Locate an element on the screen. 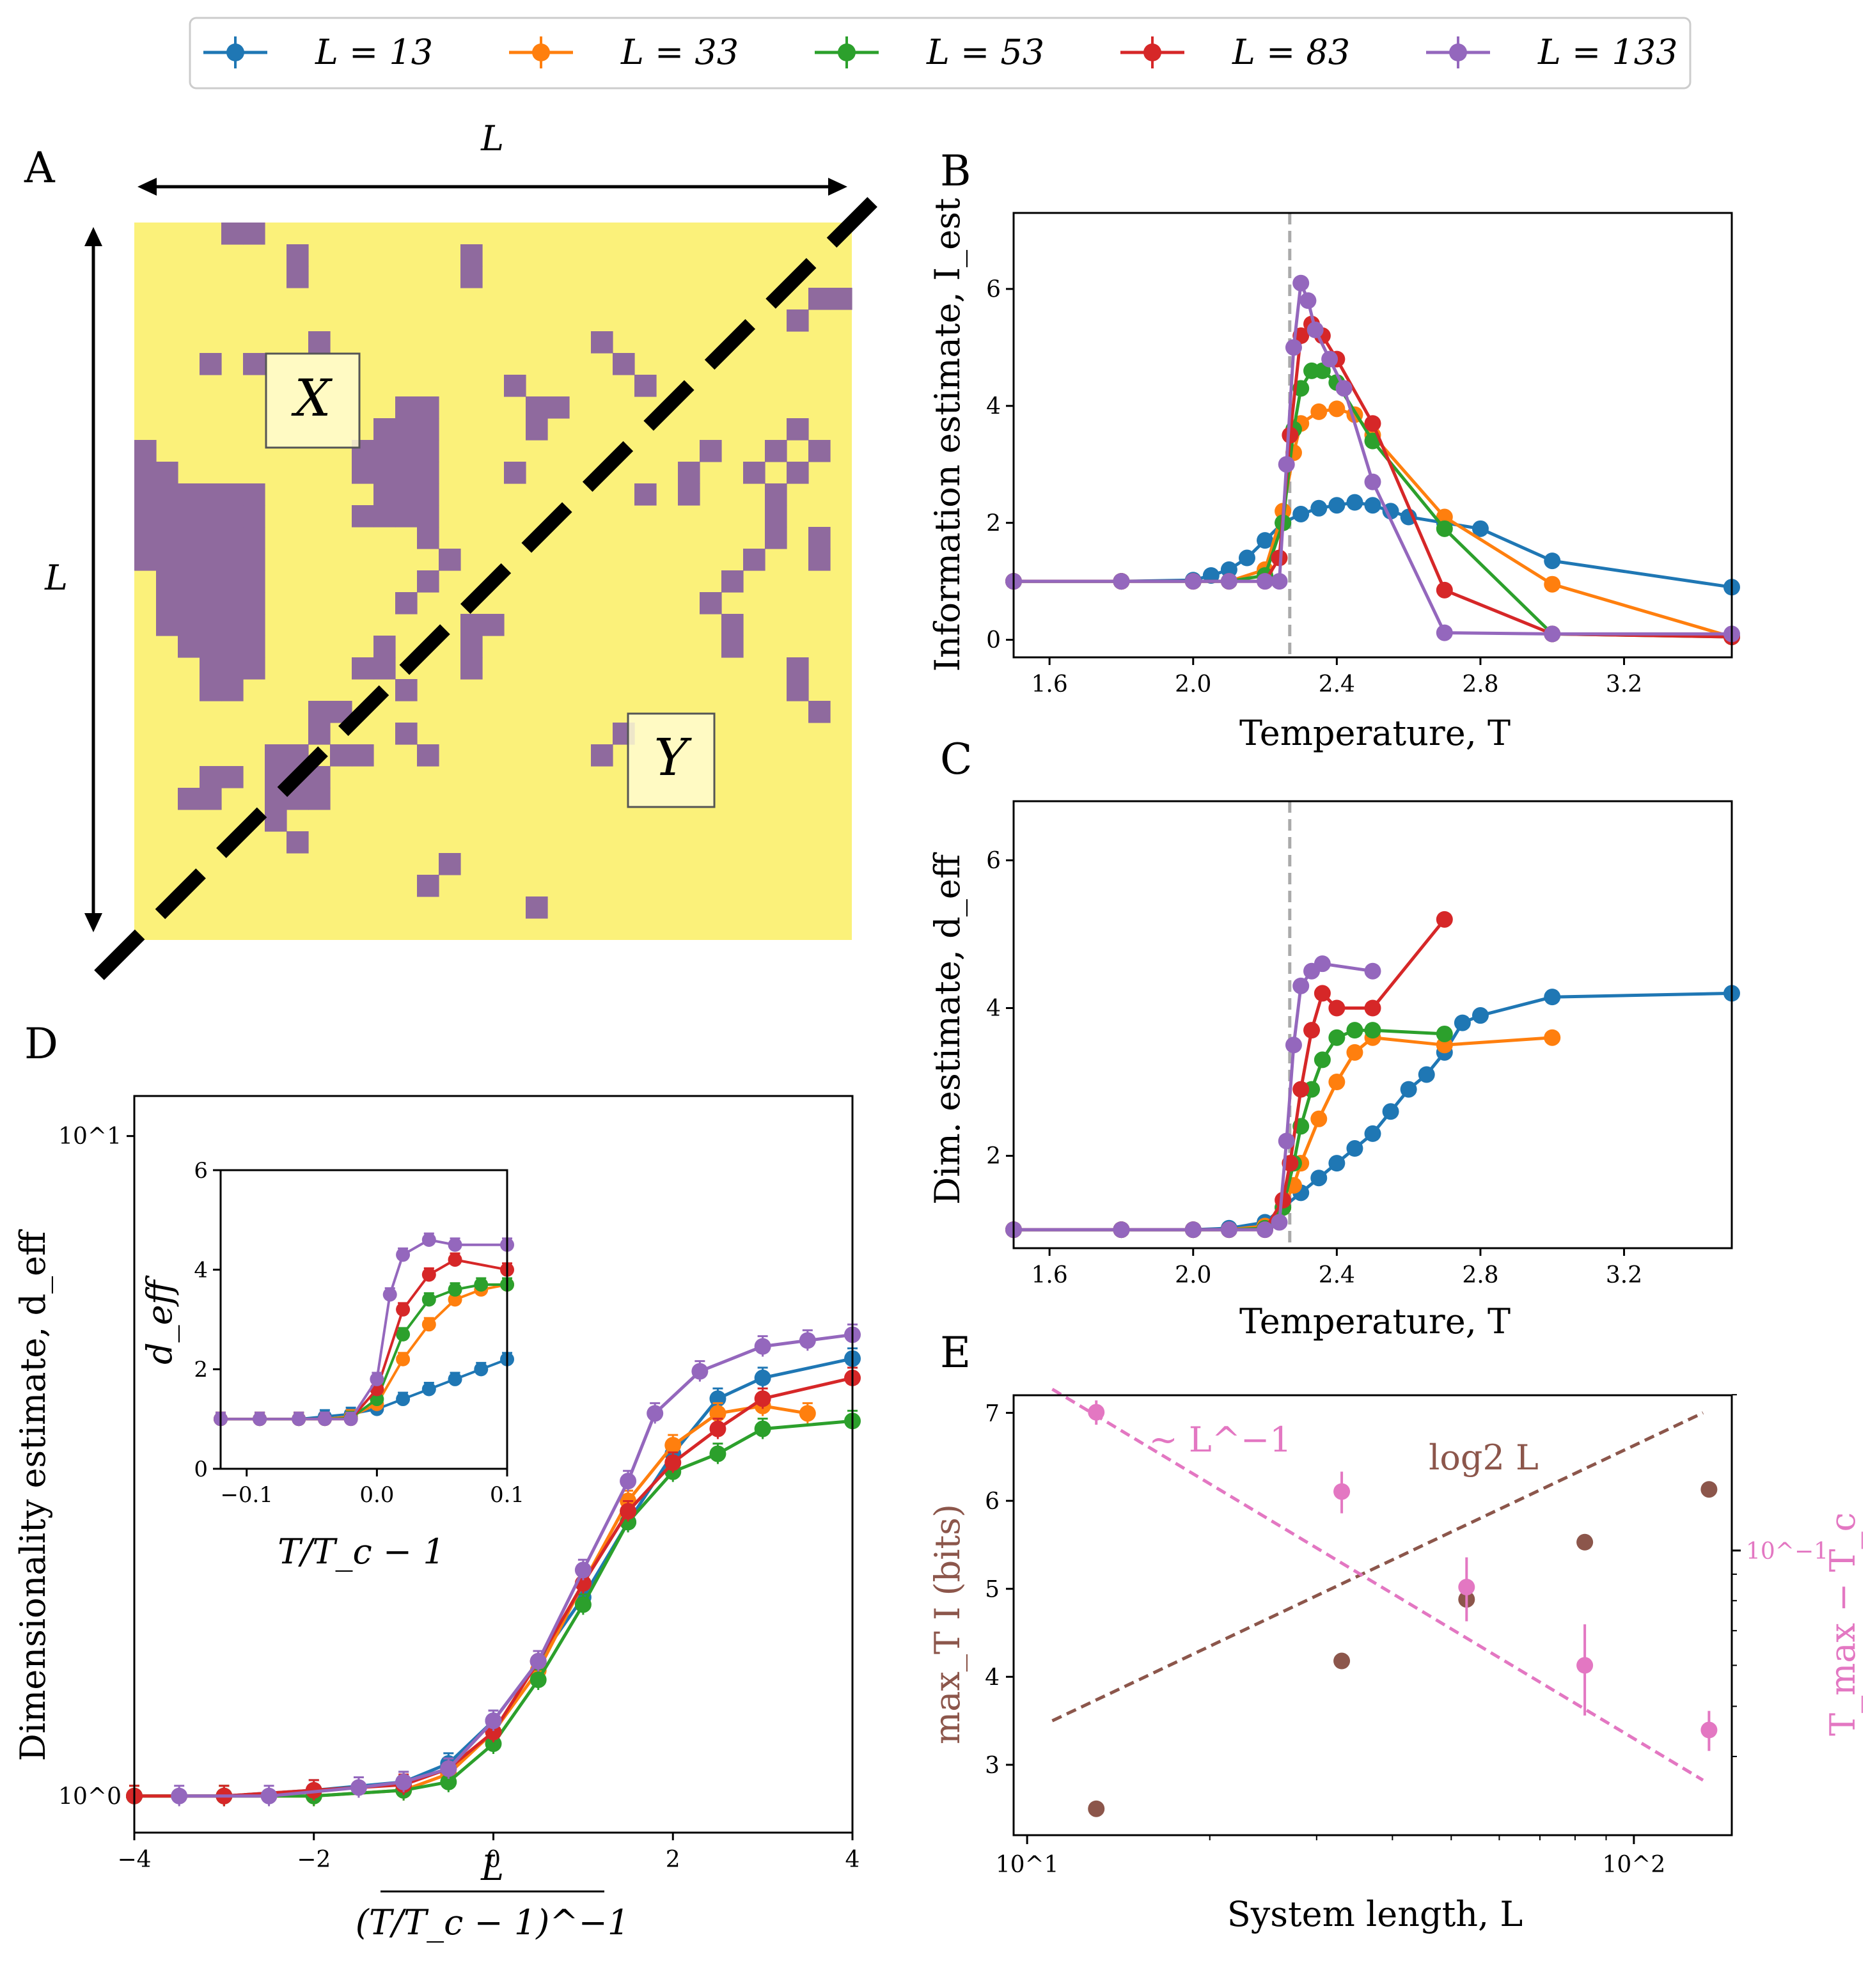 The height and width of the screenshot is (1988, 1868). plotD-xtick-label: −2 is located at coordinates (314, 1860).